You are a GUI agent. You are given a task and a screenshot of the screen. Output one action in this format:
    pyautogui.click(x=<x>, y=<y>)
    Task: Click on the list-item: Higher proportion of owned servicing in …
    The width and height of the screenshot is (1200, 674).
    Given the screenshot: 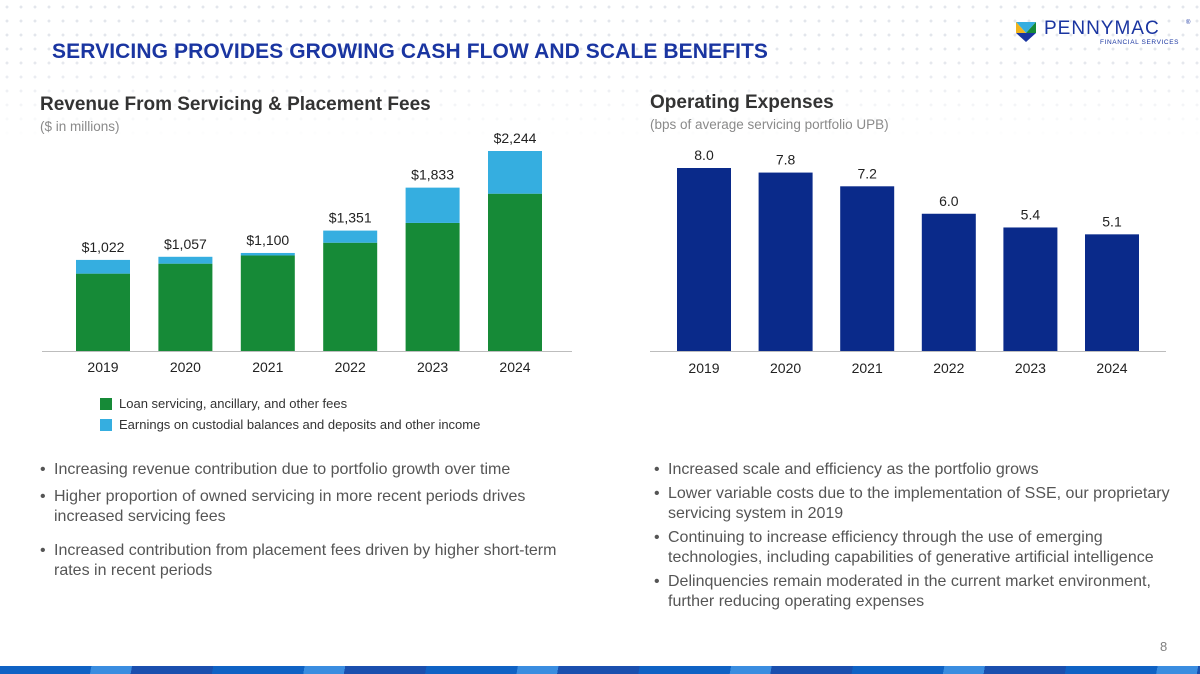 What is the action you would take?
    pyautogui.click(x=313, y=507)
    